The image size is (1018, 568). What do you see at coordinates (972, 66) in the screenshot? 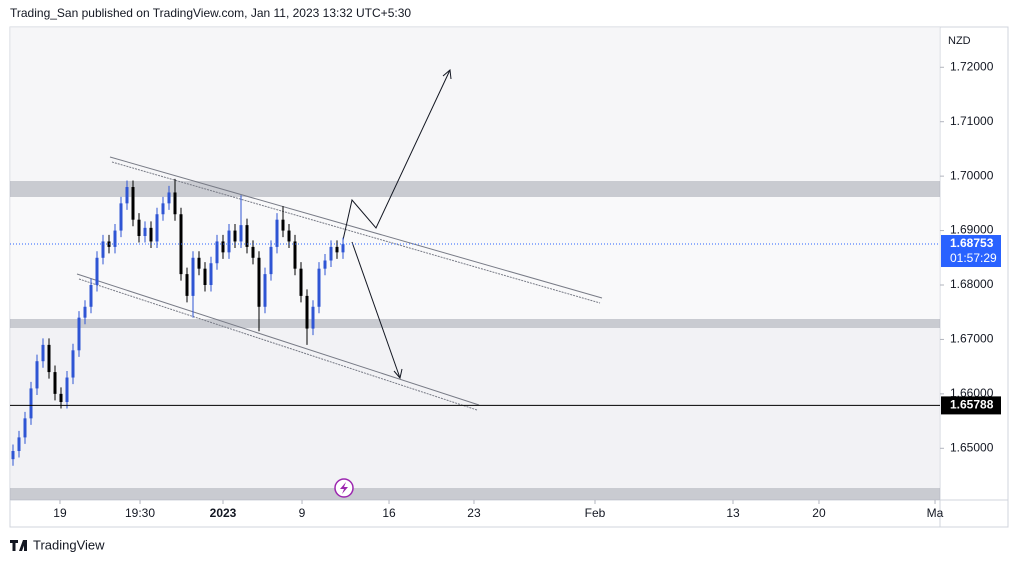
I see `y-tick-label: 1.72000` at bounding box center [972, 66].